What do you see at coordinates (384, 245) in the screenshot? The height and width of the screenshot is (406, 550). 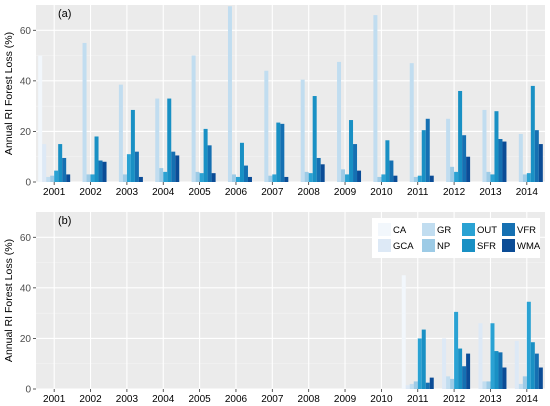 I see `legend-key-gca` at bounding box center [384, 245].